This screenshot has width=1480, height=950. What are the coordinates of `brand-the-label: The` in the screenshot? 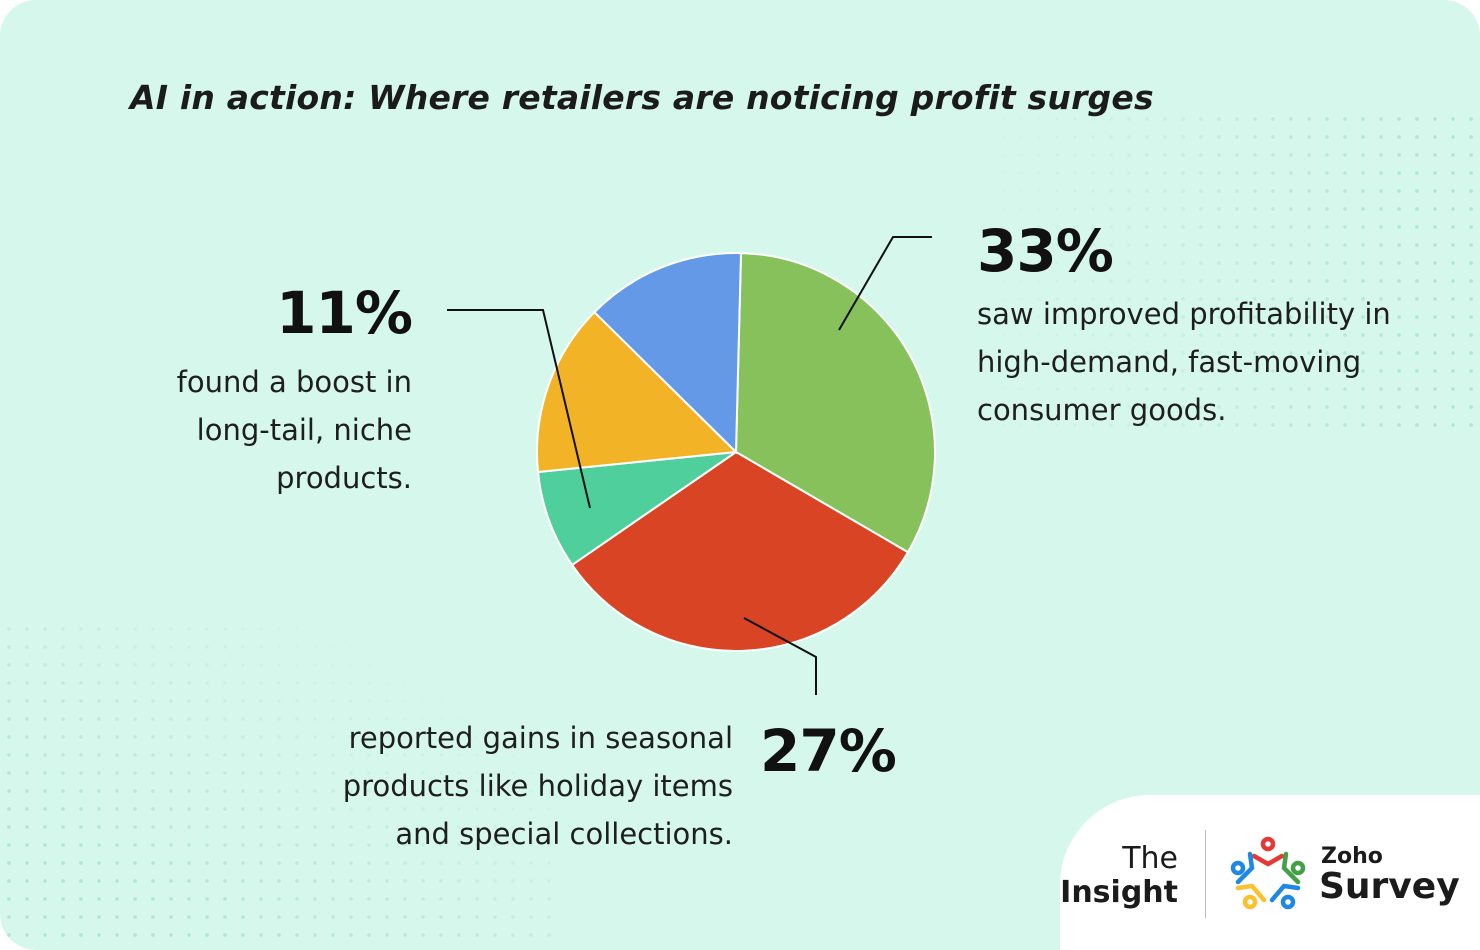 It's located at (1150, 858).